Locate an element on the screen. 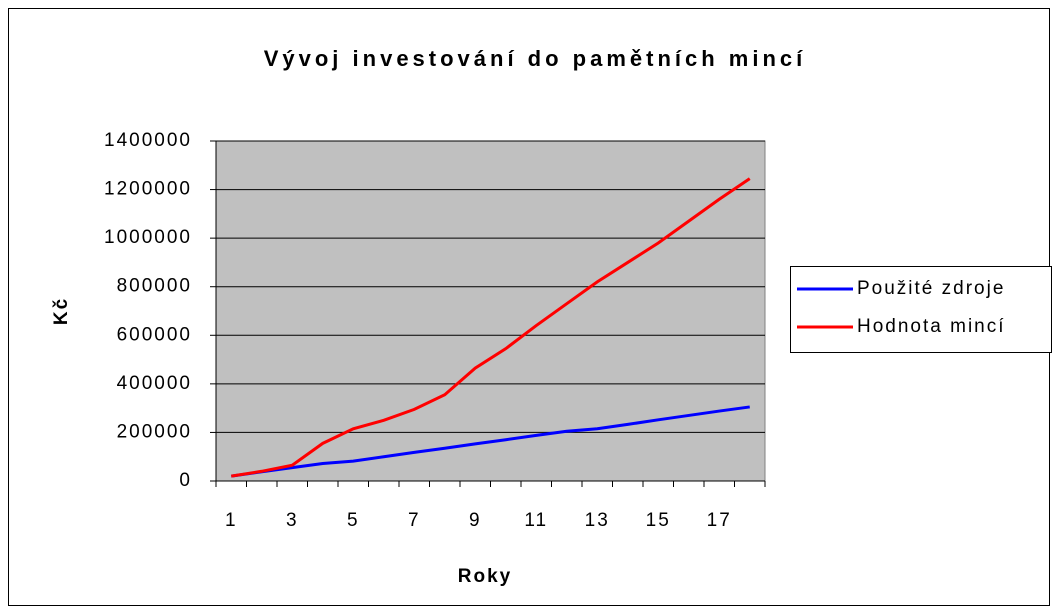  x-tick-label: 11 is located at coordinates (536, 520).